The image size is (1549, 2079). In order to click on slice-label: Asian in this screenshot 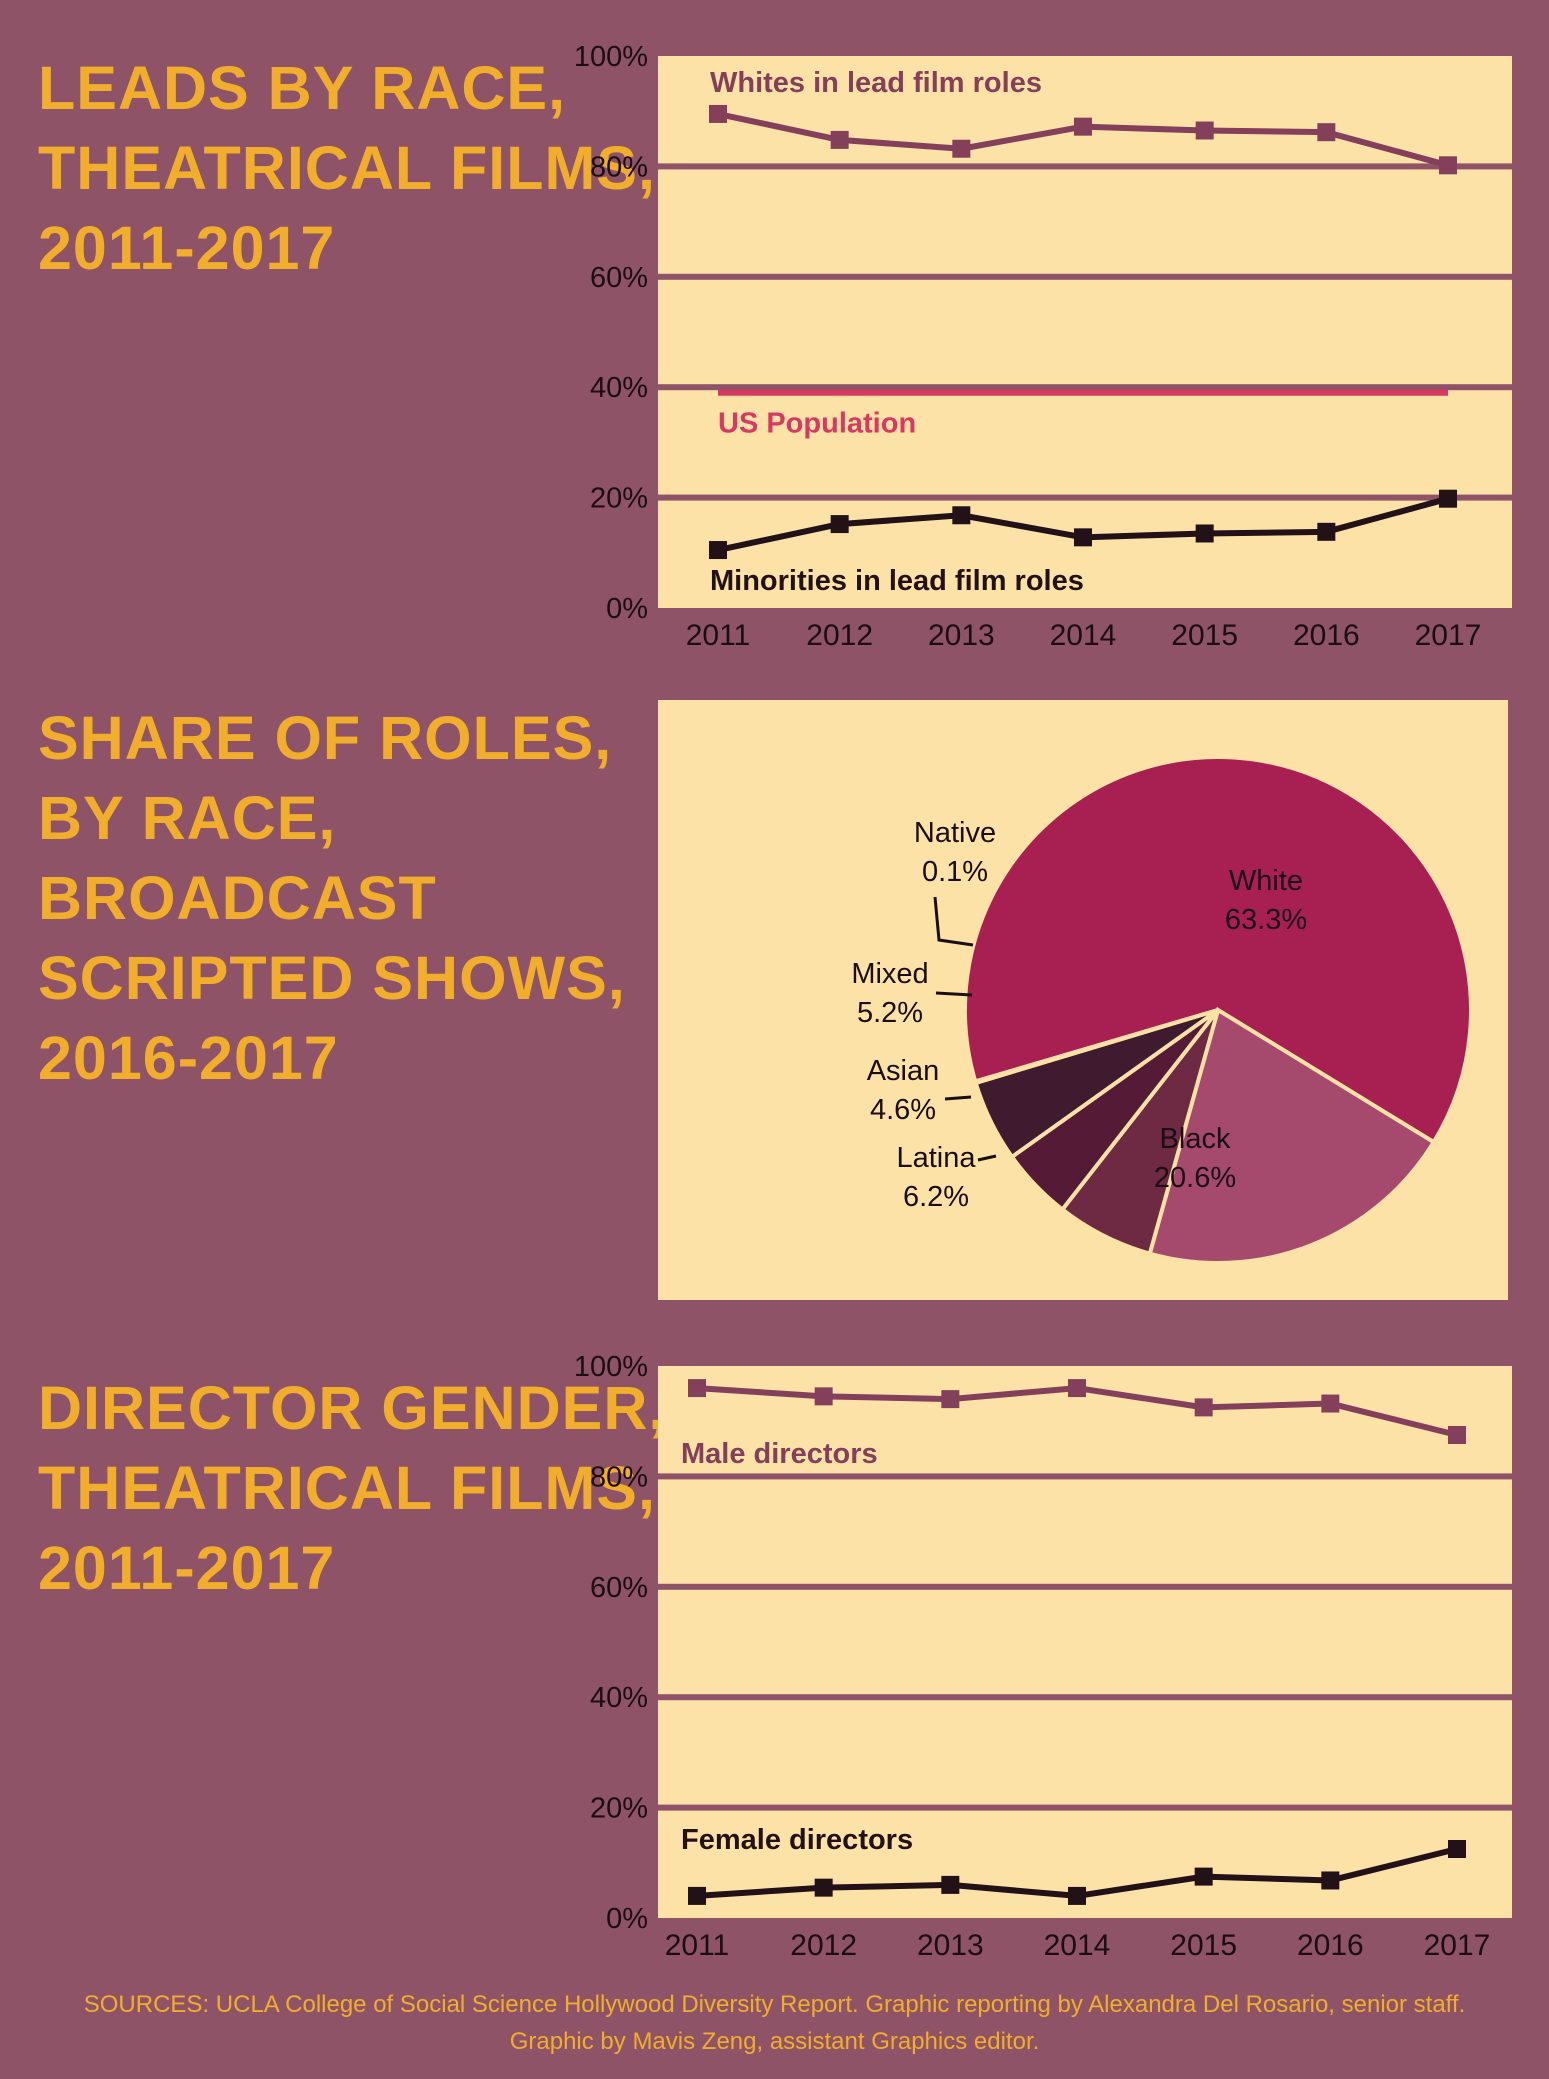, I will do `click(903, 1071)`.